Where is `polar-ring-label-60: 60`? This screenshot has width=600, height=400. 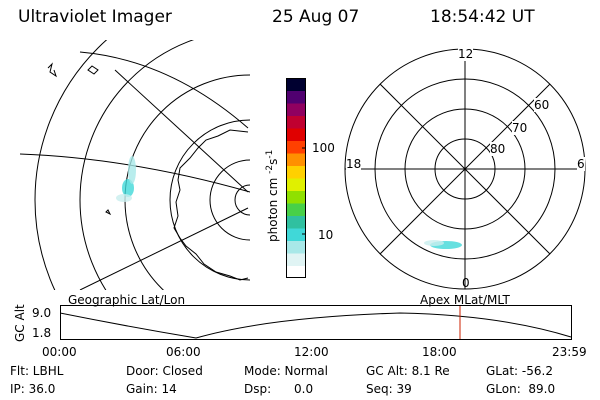 polar-ring-label-60: 60 is located at coordinates (542, 105).